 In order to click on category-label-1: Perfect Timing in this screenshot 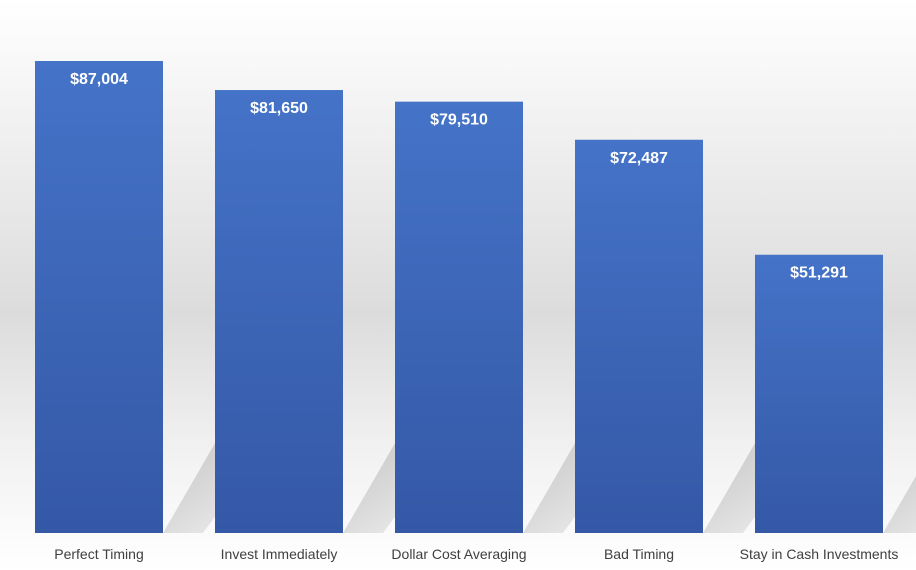, I will do `click(98, 554)`.